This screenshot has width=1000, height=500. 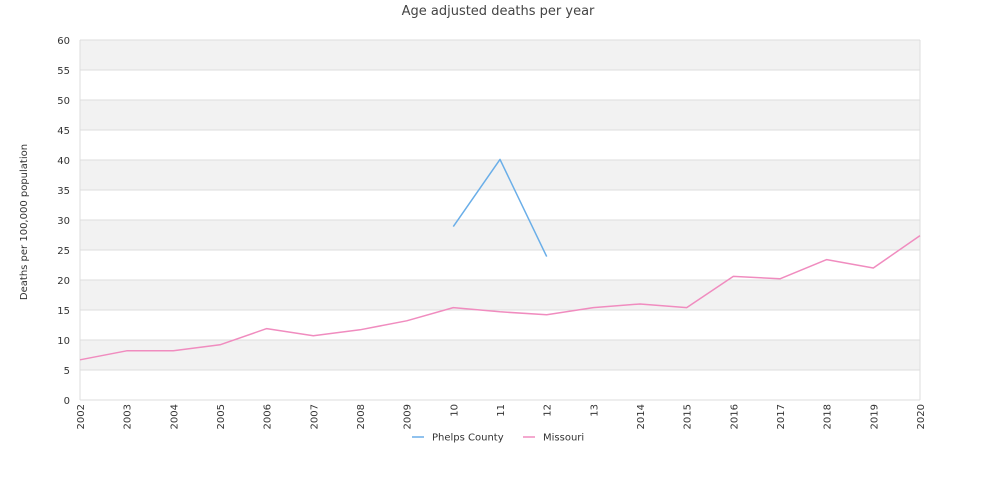 I want to click on x-tick-label: 2017, so click(x=781, y=416).